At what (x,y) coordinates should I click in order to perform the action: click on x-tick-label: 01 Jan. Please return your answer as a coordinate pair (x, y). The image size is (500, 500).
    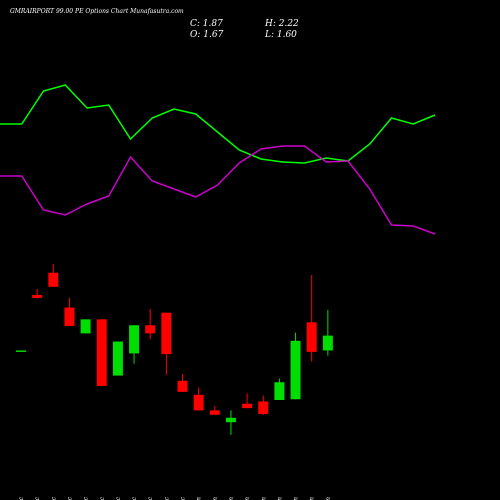
    Looking at the image, I should click on (199, 498).